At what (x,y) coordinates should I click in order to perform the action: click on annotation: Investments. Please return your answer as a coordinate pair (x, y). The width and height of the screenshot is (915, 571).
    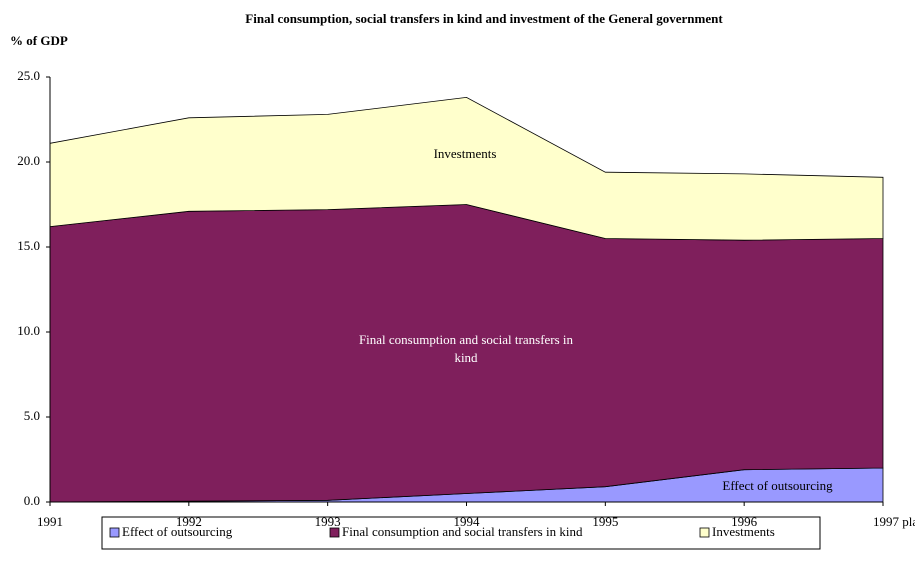
    Looking at the image, I should click on (465, 153).